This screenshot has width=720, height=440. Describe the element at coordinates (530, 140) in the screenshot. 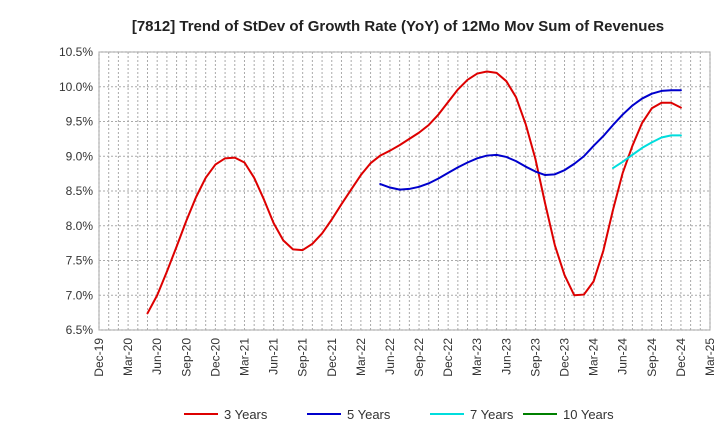

I see `series-line-5-years` at that location.